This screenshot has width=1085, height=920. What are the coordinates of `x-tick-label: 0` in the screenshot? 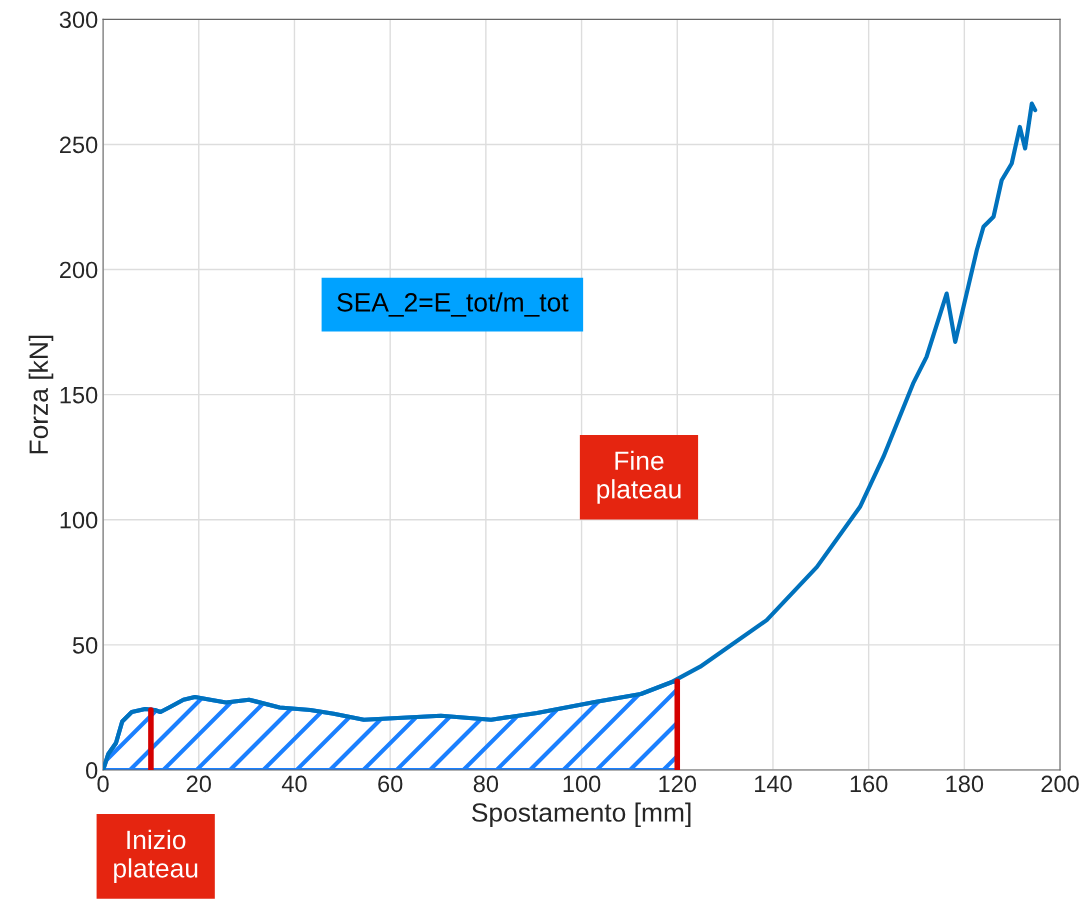 It's located at (103, 784).